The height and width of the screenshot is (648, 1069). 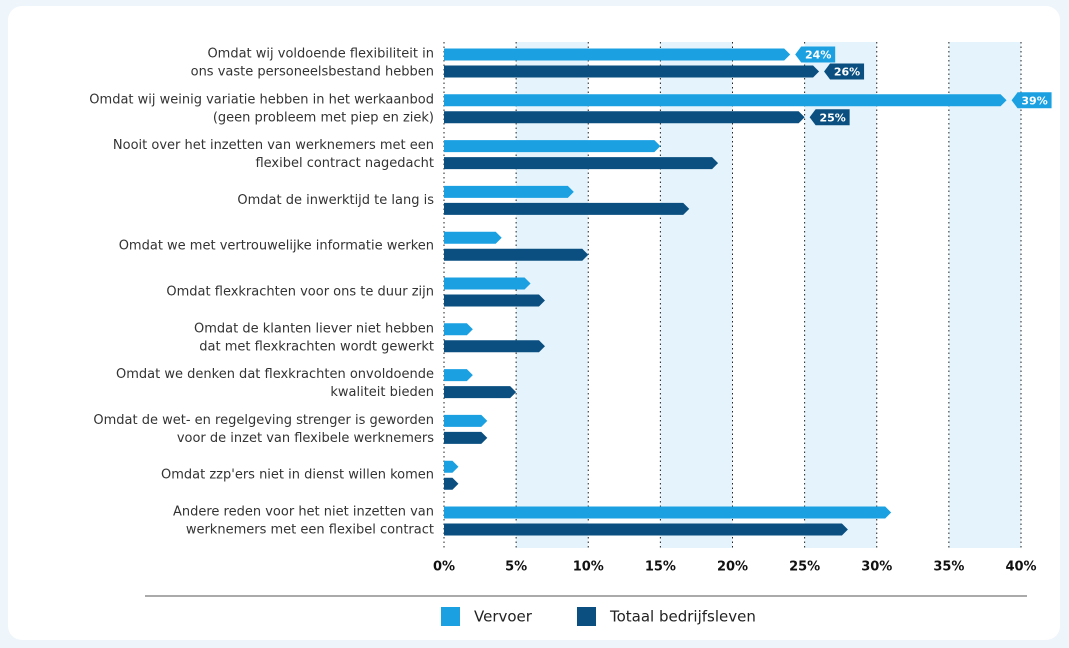 What do you see at coordinates (732, 567) in the screenshot?
I see `x-tick-label: 20%` at bounding box center [732, 567].